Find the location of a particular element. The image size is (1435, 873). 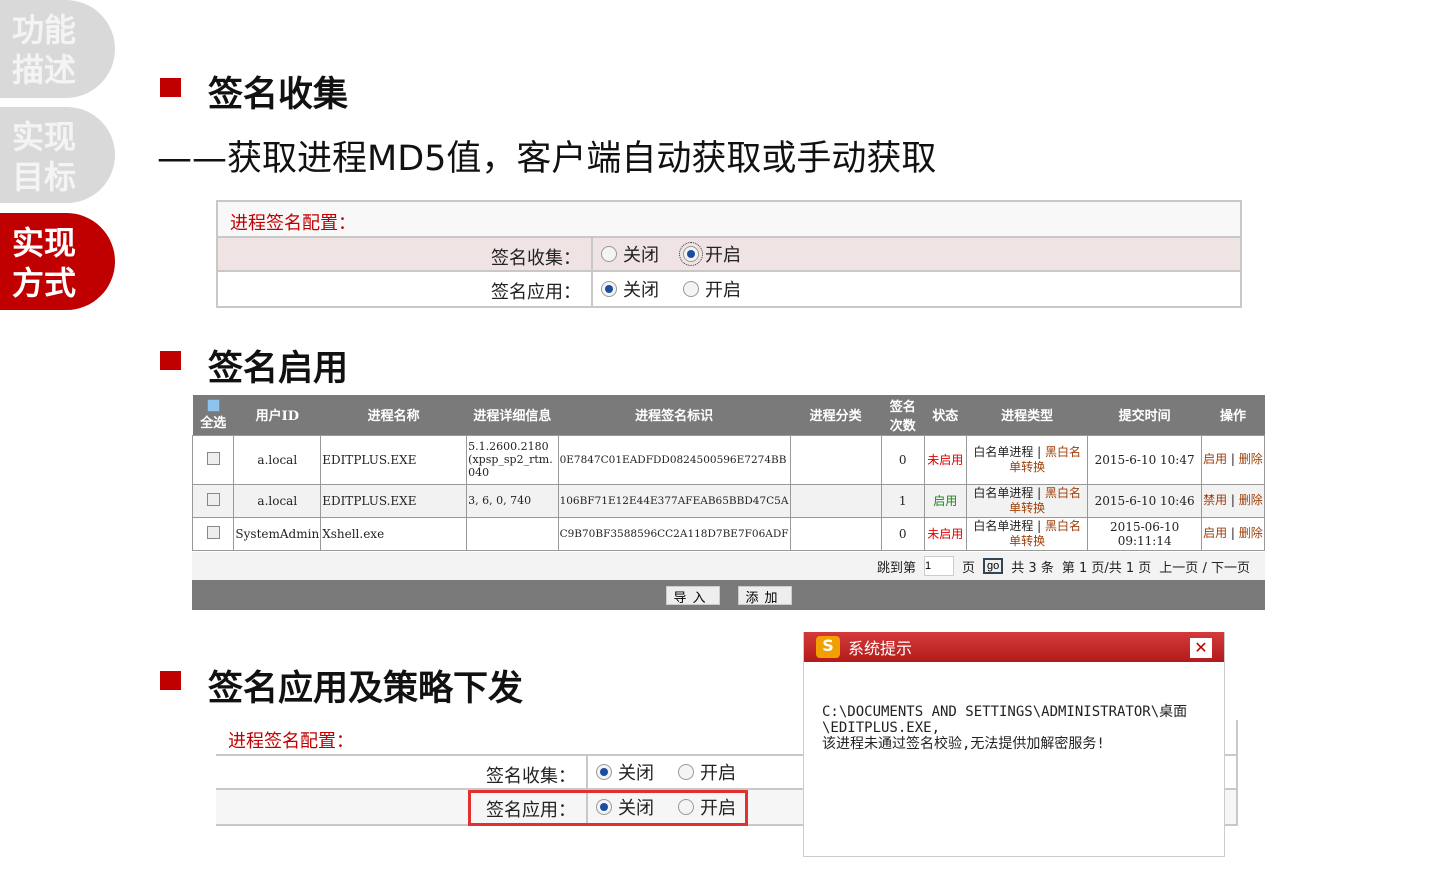

page-info: 第 1 页/共 1 页 is located at coordinates (1106, 568).